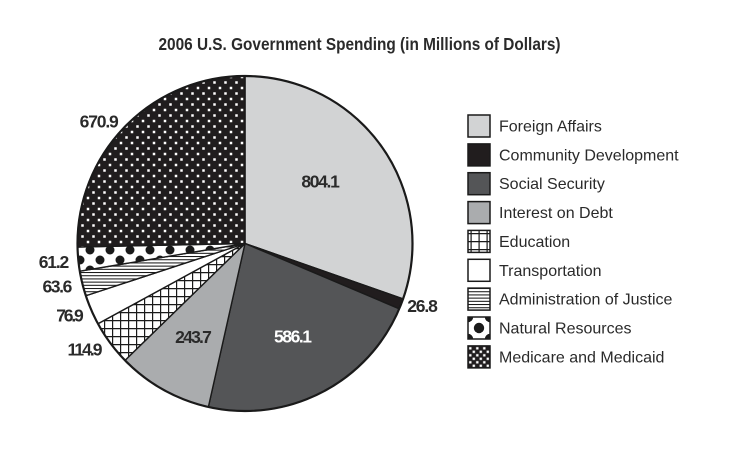 The image size is (744, 467). I want to click on svg-text: Interest on Debt, so click(556, 213).